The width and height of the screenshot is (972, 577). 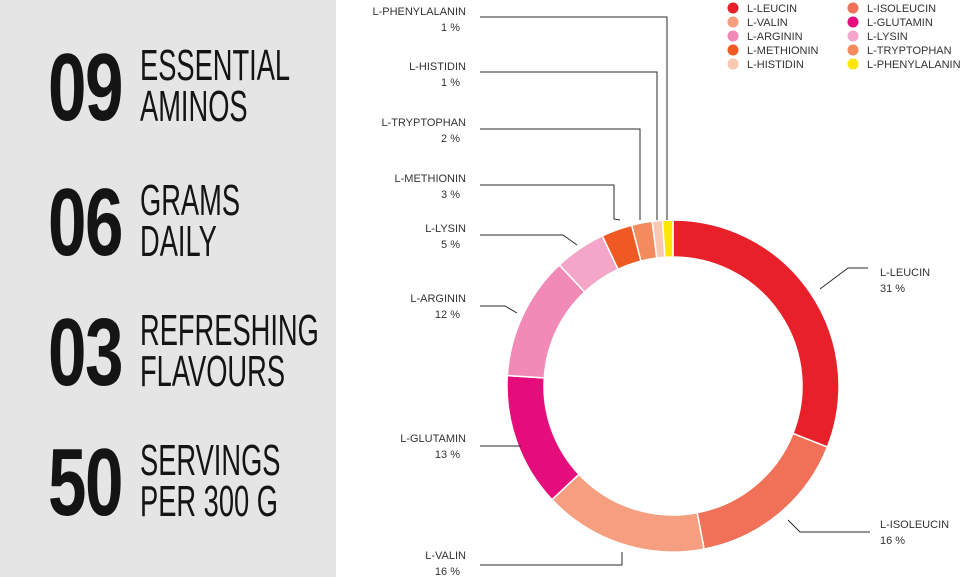 I want to click on legend-item-l-phenylalanin: L-PHENYLALANIN, so click(x=904, y=64).